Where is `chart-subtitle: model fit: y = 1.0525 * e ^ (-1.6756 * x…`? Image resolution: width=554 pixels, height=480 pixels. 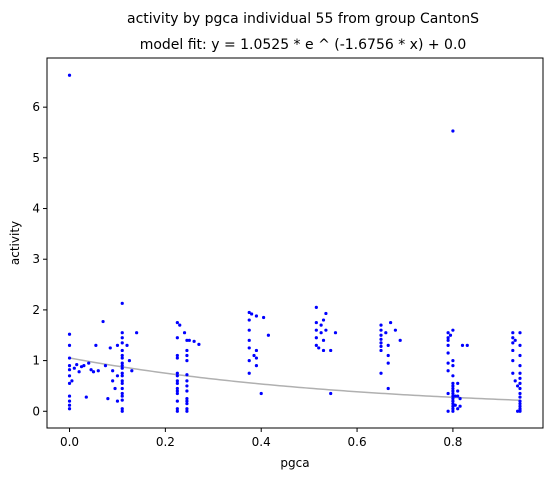 chart-subtitle: model fit: y = 1.0525 * e ^ (-1.6756 * x… is located at coordinates (303, 45).